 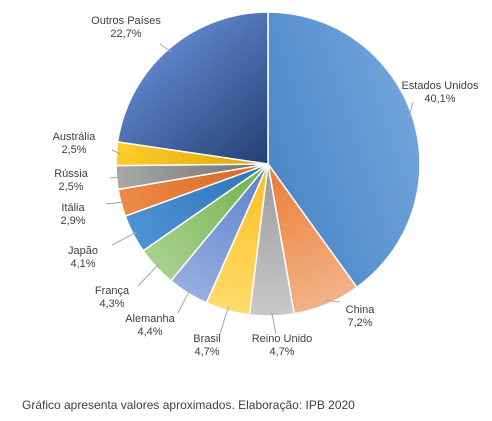 I want to click on slice-value-australia: 2,5%, so click(x=73, y=150).